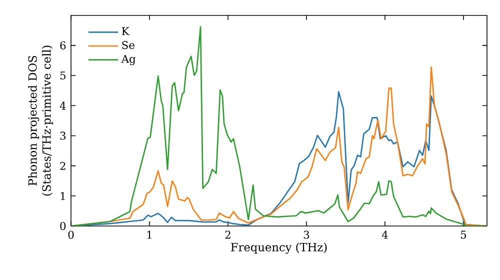 The height and width of the screenshot is (280, 500). Describe the element at coordinates (227, 234) in the screenshot. I see `x-tick-label: 2` at that location.